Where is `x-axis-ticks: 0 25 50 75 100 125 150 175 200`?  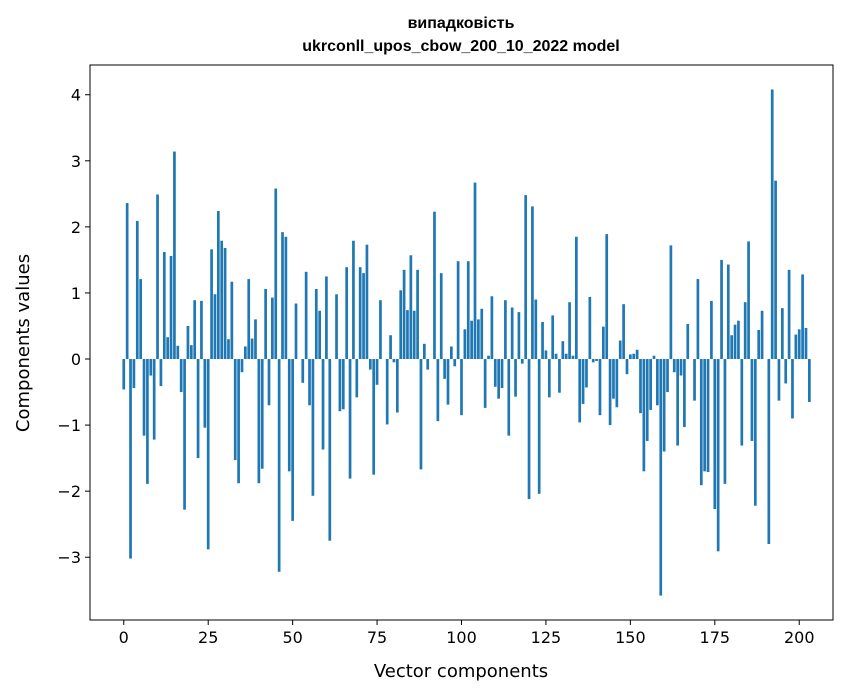
x-axis-ticks: 0 25 50 75 100 125 150 175 200 is located at coordinates (467, 633).